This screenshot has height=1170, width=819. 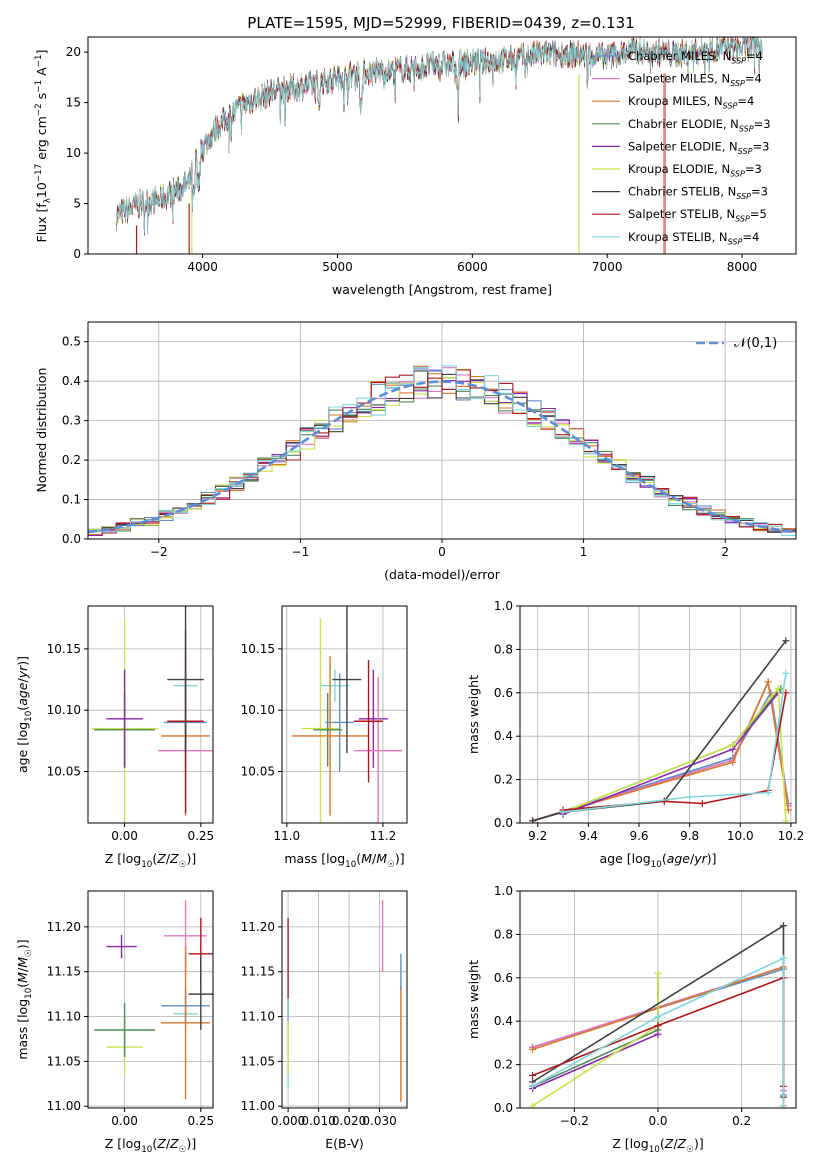 What do you see at coordinates (740, 836) in the screenshot?
I see `x-tick-label: 10.0` at bounding box center [740, 836].